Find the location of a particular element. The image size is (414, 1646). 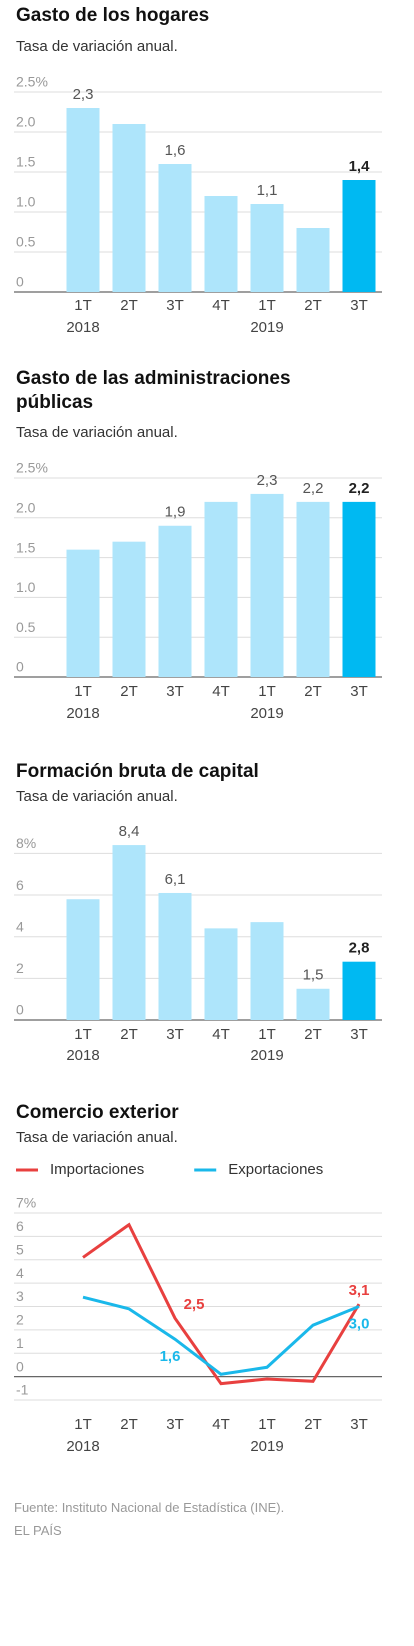

y-tick-label: 5 is located at coordinates (20, 1249).